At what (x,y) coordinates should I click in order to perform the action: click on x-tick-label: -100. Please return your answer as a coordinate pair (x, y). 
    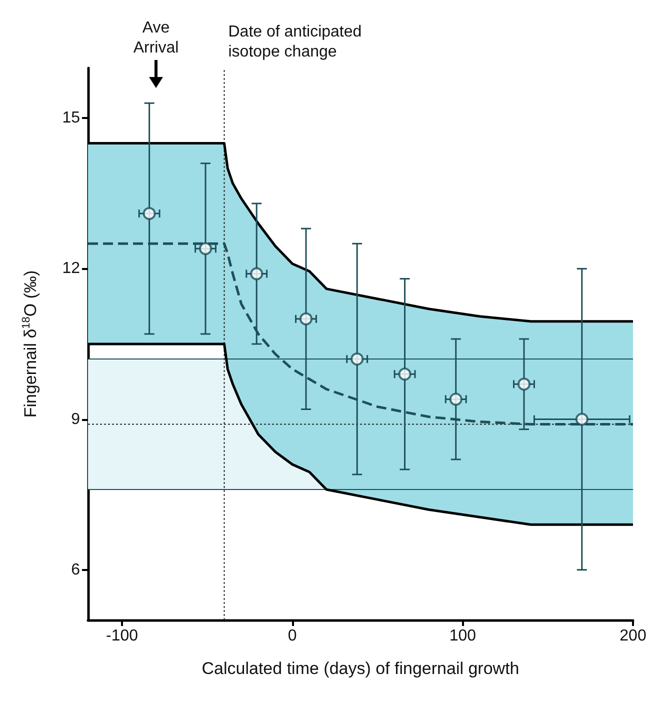
    Looking at the image, I should click on (122, 636).